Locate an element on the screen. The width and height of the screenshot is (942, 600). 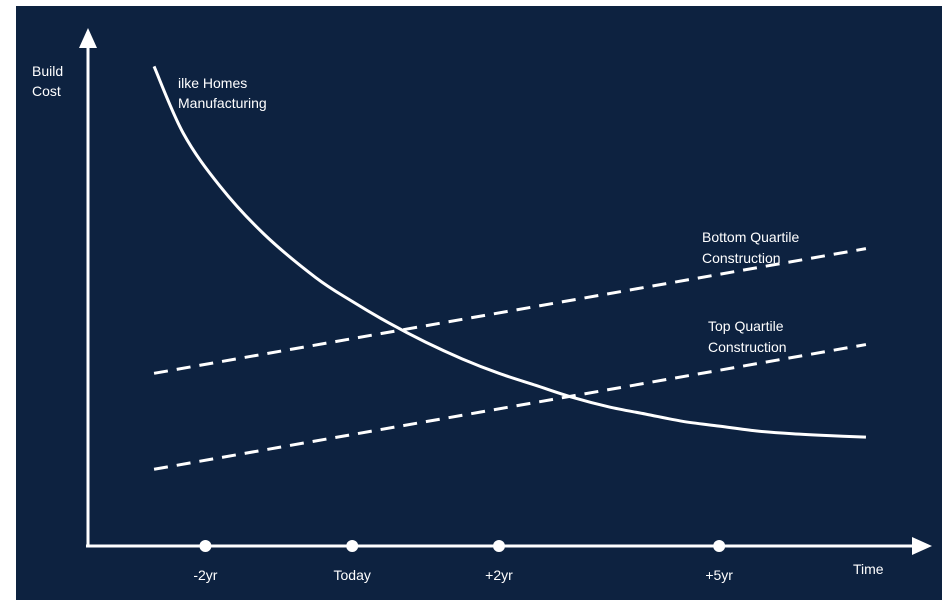
y-axis-arrow-icon is located at coordinates (88, 38).